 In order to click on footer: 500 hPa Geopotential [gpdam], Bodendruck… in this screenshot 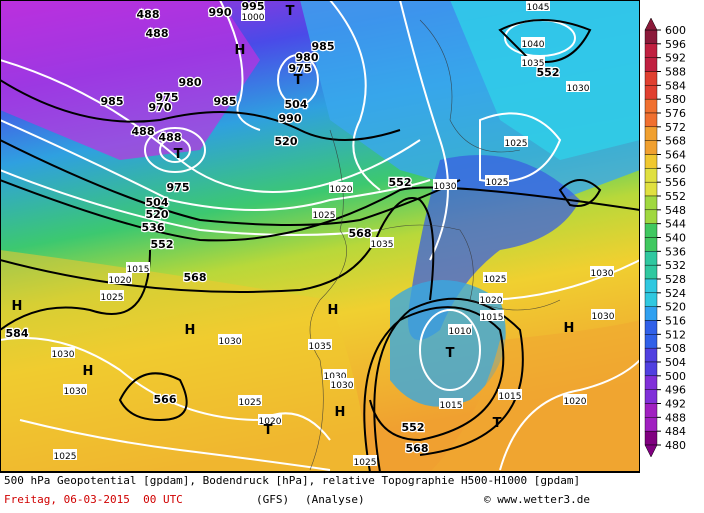, I will do `click(320, 492)`.